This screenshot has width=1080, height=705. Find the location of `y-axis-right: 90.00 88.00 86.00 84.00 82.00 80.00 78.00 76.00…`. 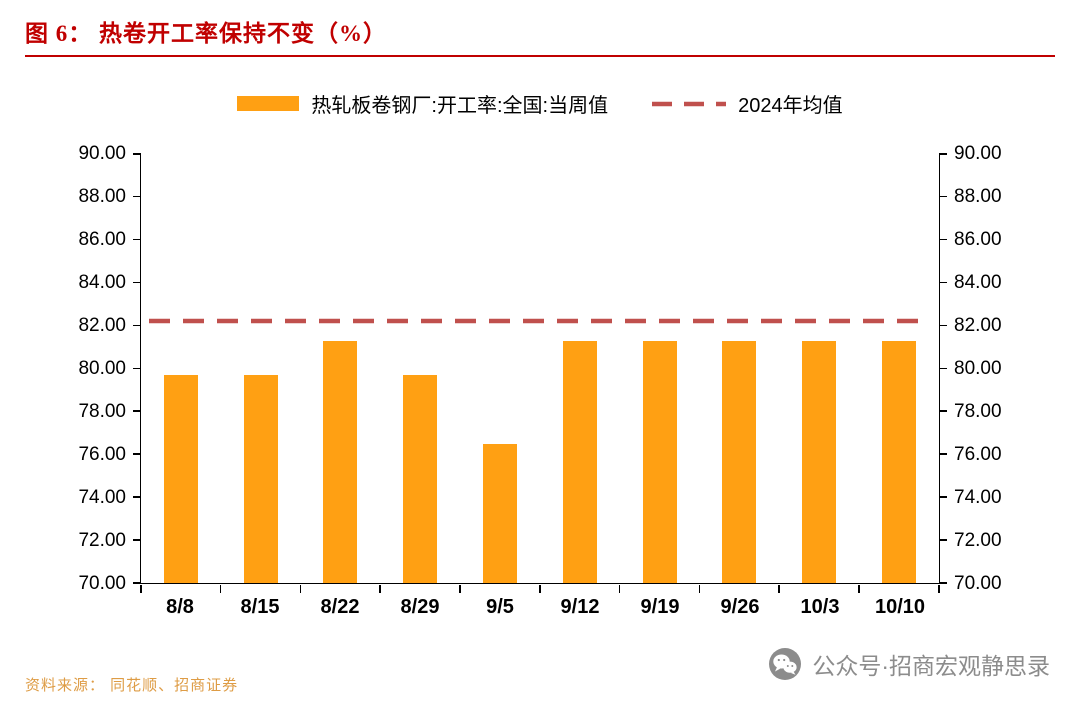

y-axis-right: 90.00 88.00 86.00 84.00 82.00 80.00 78.00 76.00… is located at coordinates (996, 368).